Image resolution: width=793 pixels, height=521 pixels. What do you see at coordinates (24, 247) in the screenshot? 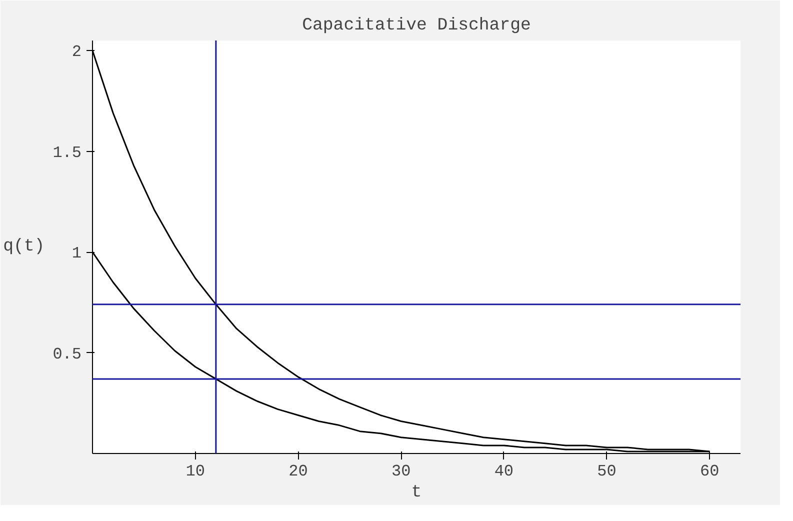
I see `y-axis-title: q(t)` at bounding box center [24, 247].